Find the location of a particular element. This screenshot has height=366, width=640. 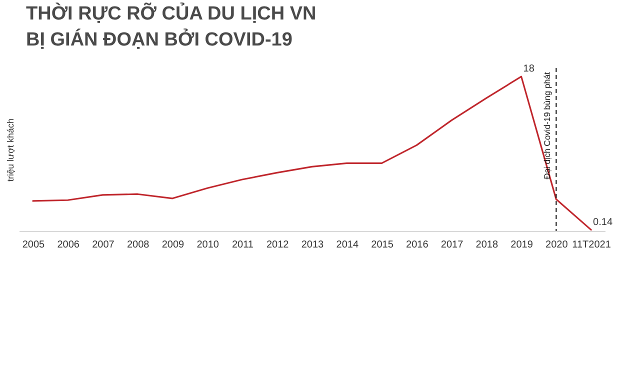

x-tick-label: 2008 is located at coordinates (138, 245).